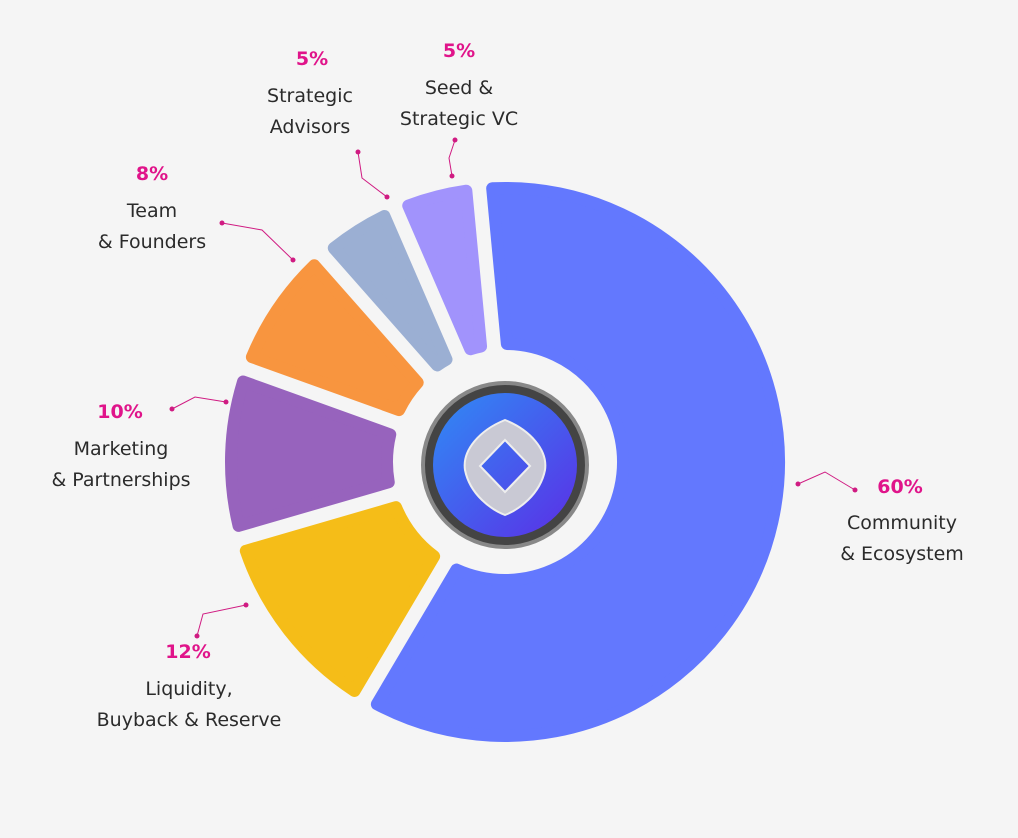 The height and width of the screenshot is (838, 1018). What do you see at coordinates (310, 111) in the screenshot?
I see `category-label: Strategic Advisors` at bounding box center [310, 111].